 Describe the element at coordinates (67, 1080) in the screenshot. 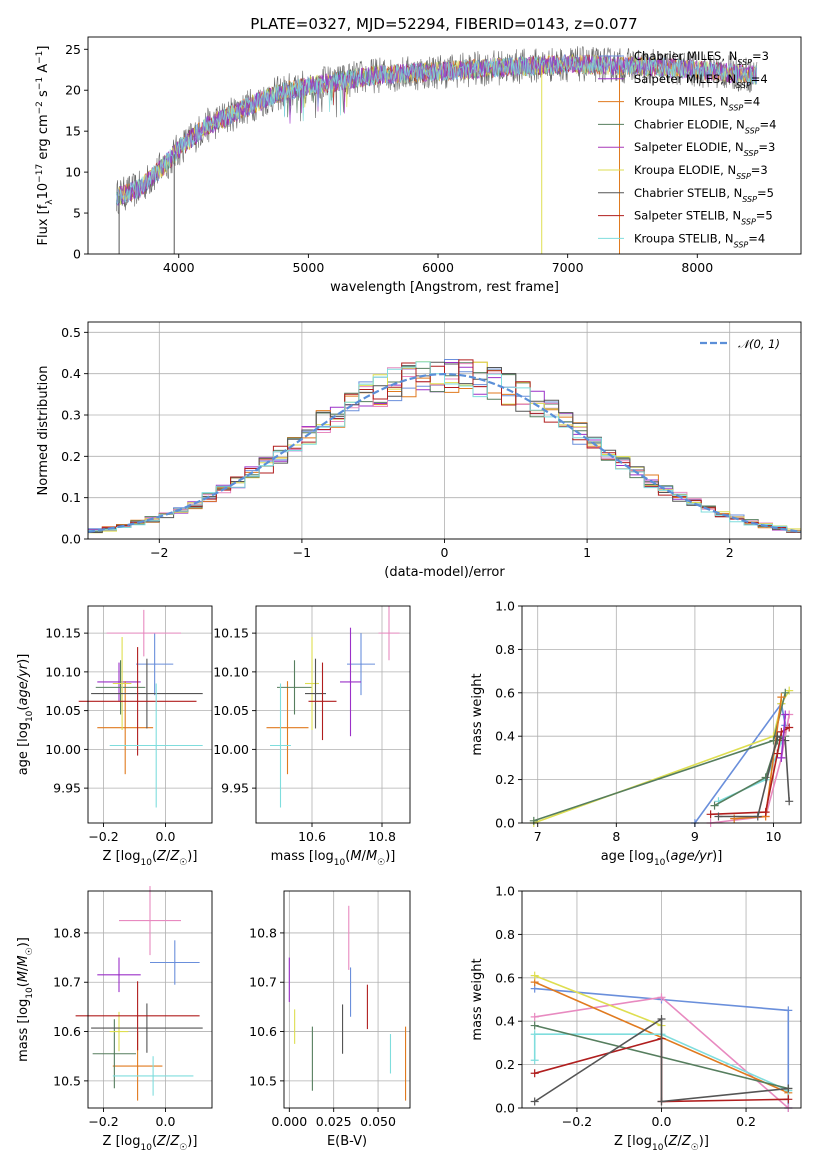

I see `y-tick-label: 10.5` at that location.